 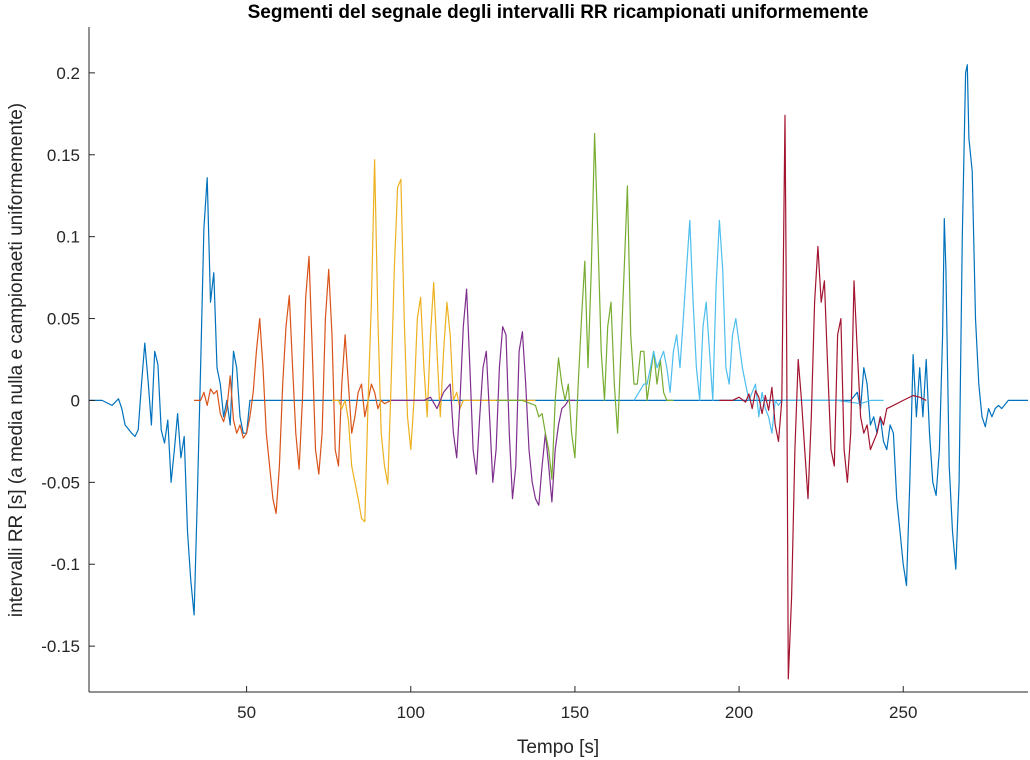 What do you see at coordinates (558, 747) in the screenshot?
I see `x-axis-label: Tempo [s]` at bounding box center [558, 747].